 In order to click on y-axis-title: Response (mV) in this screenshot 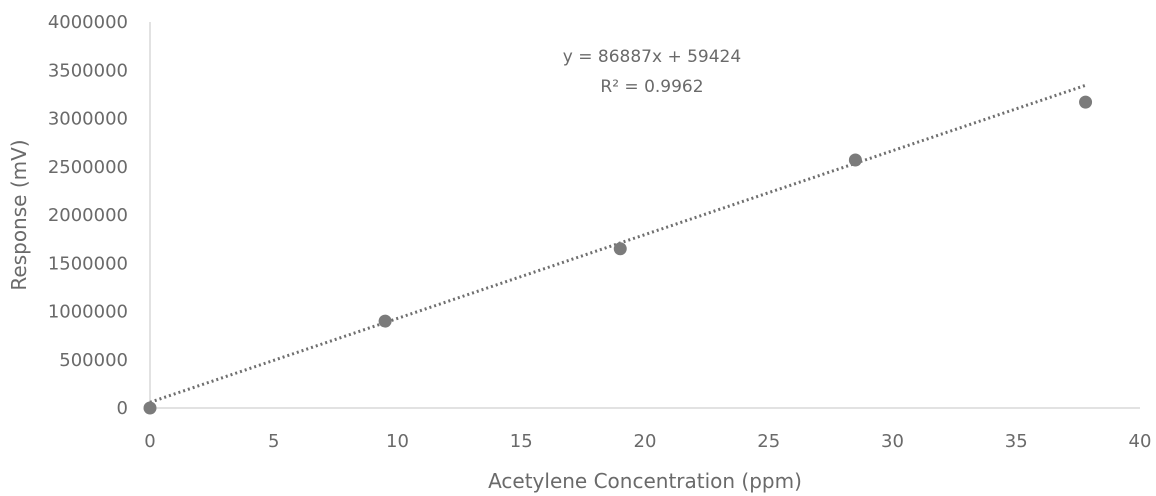, I will do `click(19, 214)`.